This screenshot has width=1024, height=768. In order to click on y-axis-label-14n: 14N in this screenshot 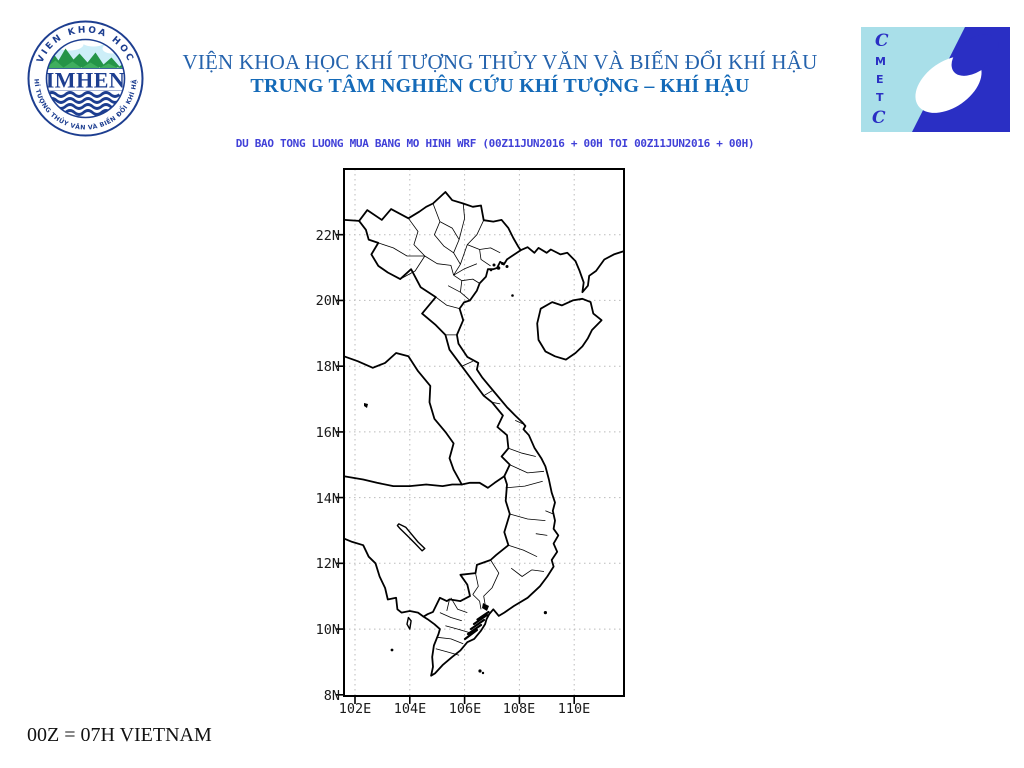, I will do `click(327, 499)`.